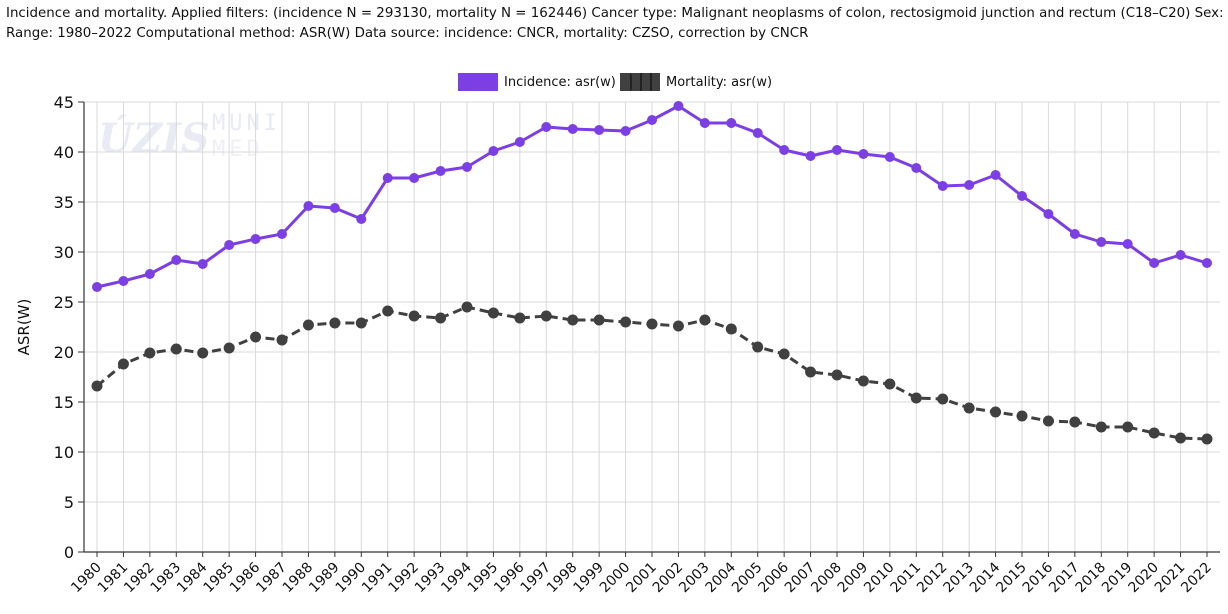 This screenshot has width=1228, height=614. Describe the element at coordinates (64, 152) in the screenshot. I see `y-tick-label: 40` at that location.